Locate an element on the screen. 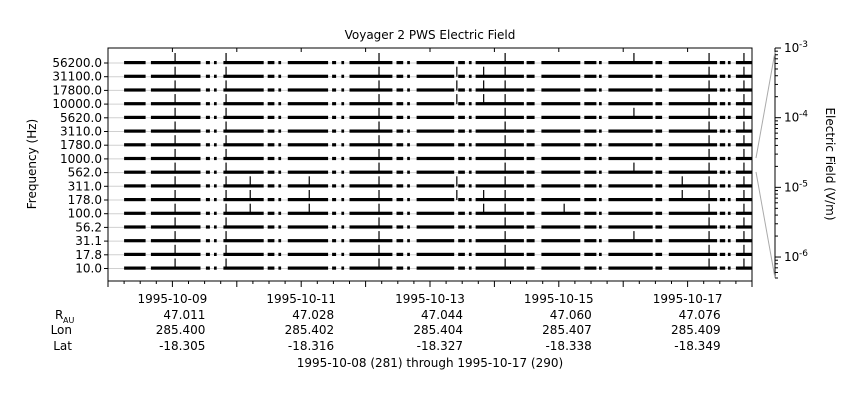  ephem-lat-label: Lat is located at coordinates (62, 346).